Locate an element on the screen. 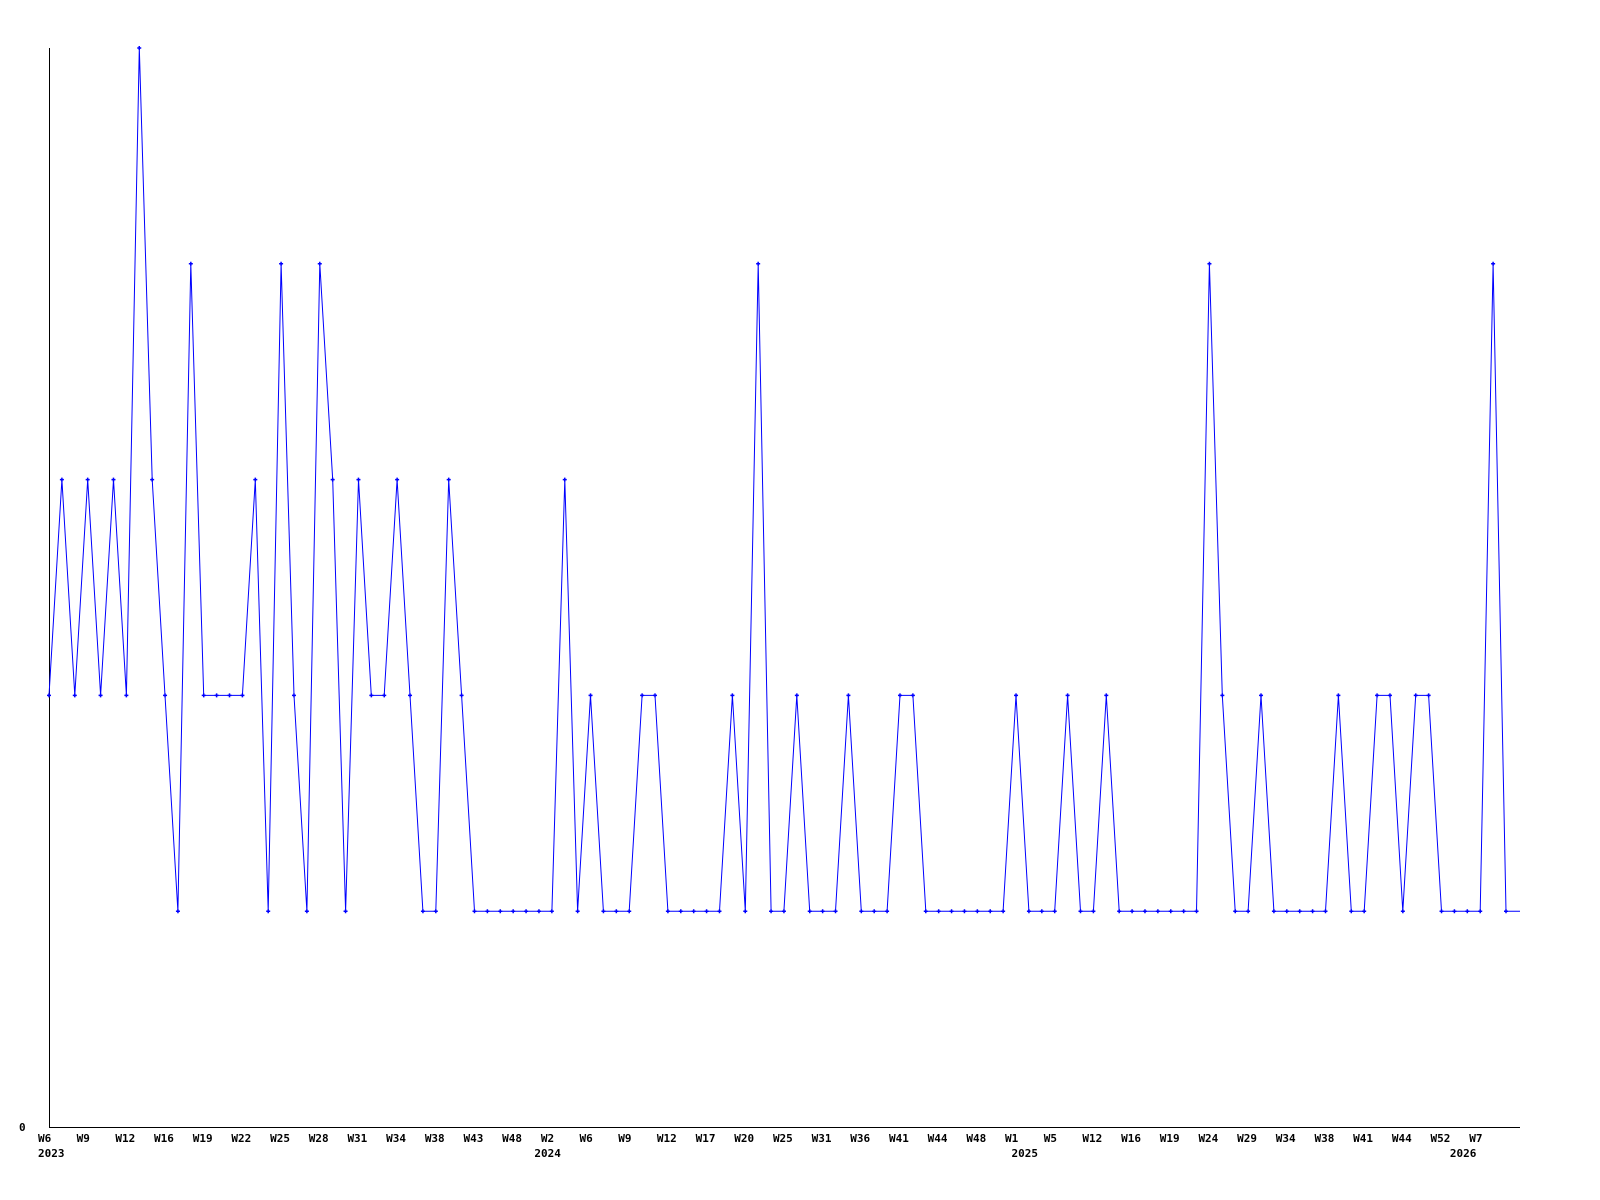 The image size is (1600, 1200). x-tick-label: W6 is located at coordinates (45, 1138).